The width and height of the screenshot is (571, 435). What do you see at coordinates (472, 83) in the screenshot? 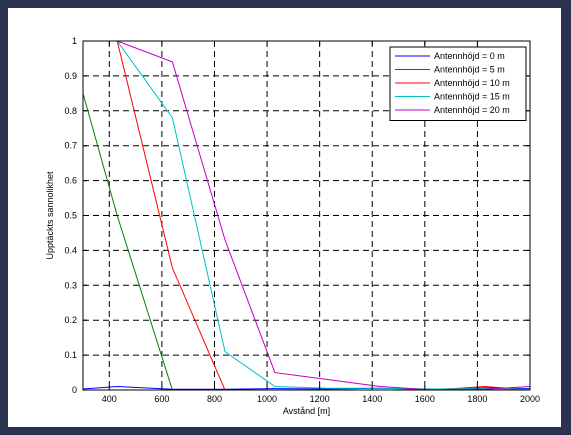
I see `legend-label-2: Antennhöjd = 10 m` at bounding box center [472, 83].